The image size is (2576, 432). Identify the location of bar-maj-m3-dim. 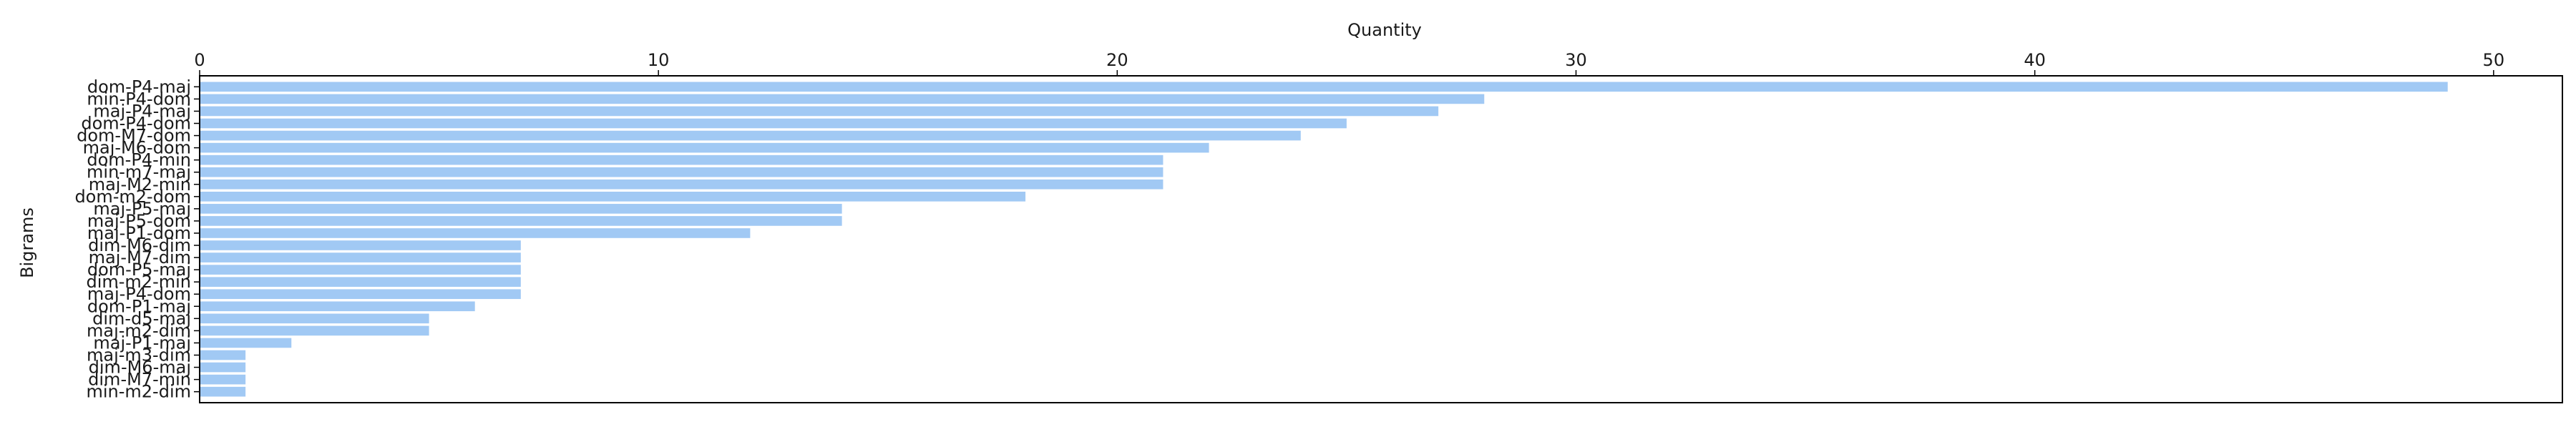
(223, 355).